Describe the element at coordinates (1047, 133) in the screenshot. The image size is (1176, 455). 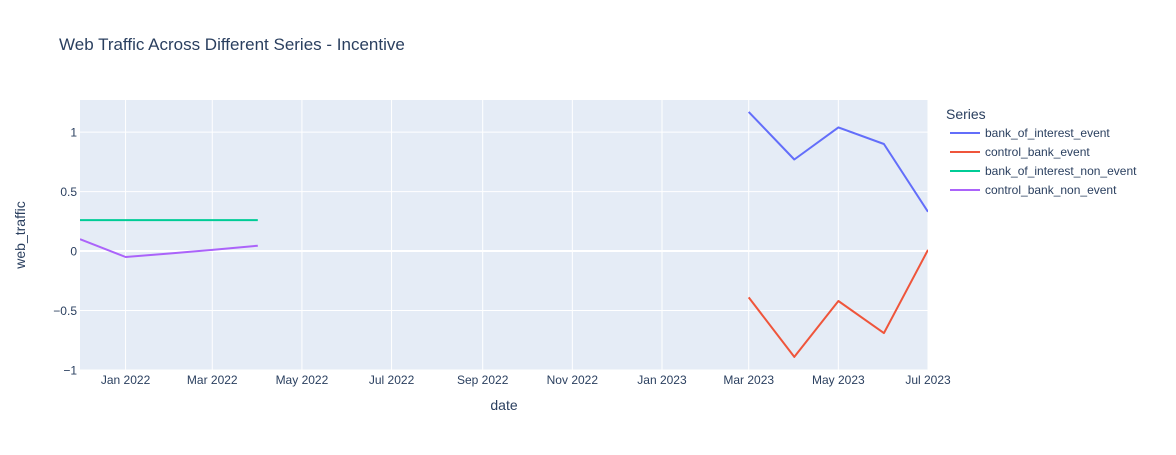
I see `legend-label: bank_of_interest_event` at that location.